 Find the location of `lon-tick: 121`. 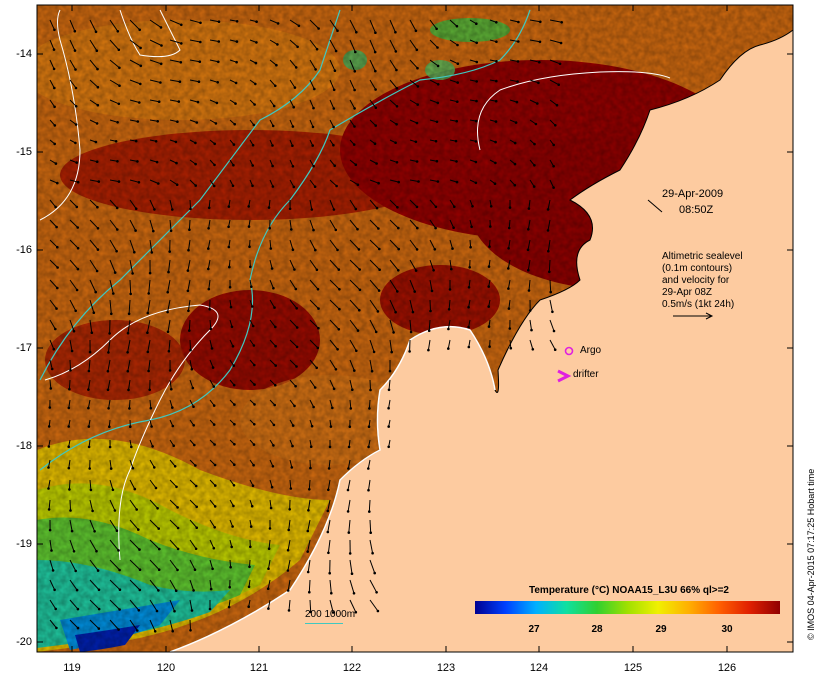

lon-tick: 121 is located at coordinates (259, 668).